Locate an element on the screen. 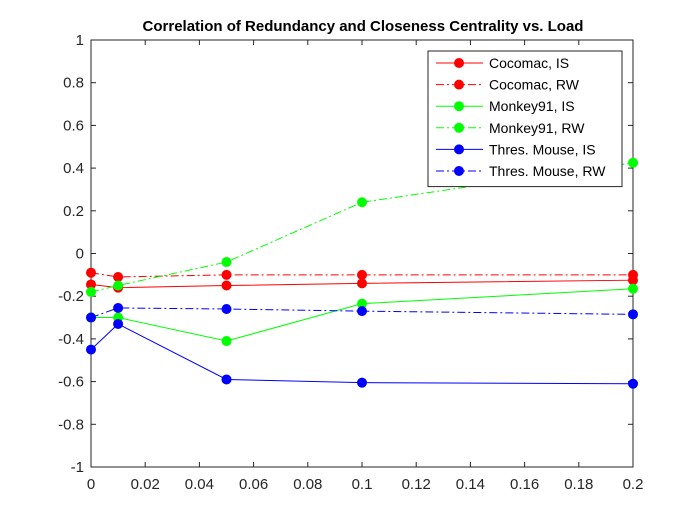  y-tick-label: 0.6 is located at coordinates (73, 125).